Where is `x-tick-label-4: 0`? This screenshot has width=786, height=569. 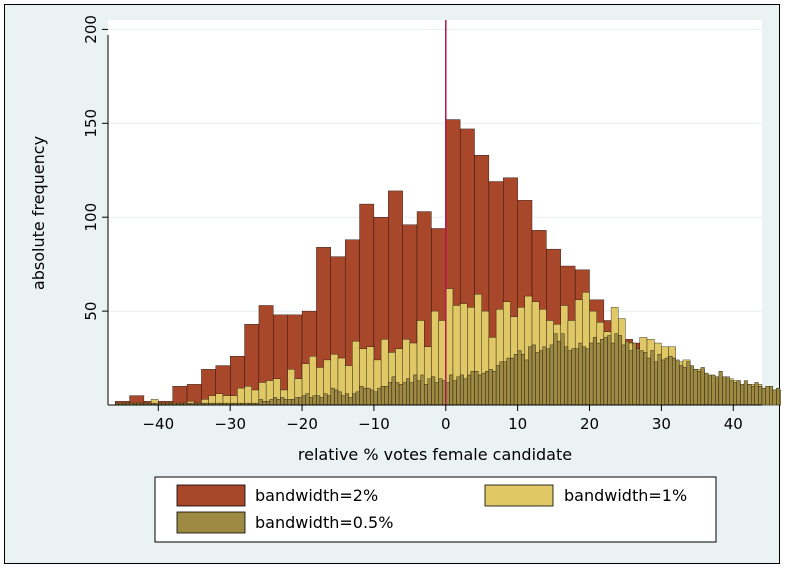 x-tick-label-4: 0 is located at coordinates (446, 424).